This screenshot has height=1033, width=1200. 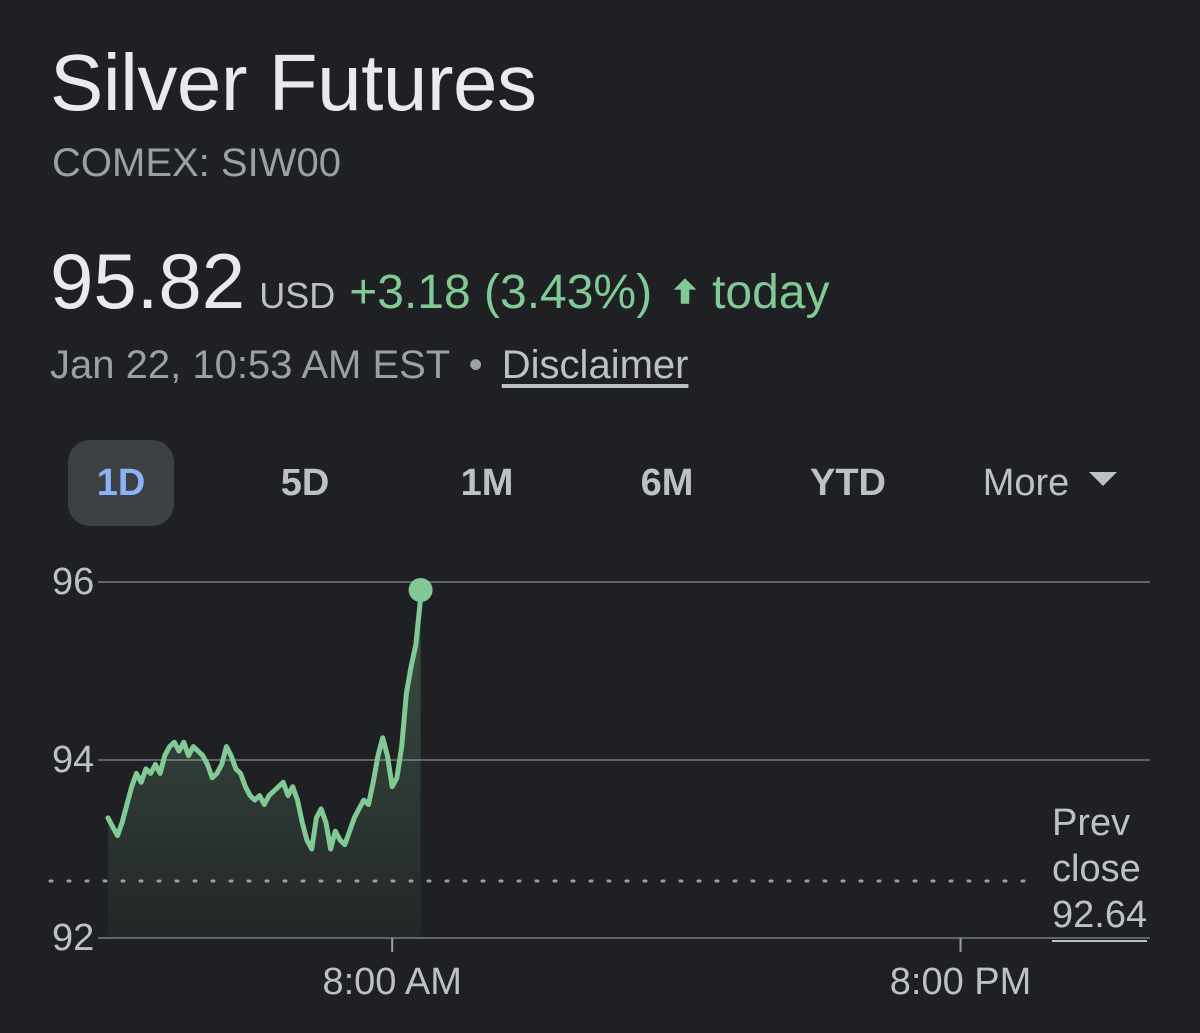 What do you see at coordinates (297, 295) in the screenshot?
I see `currency-label: USD` at bounding box center [297, 295].